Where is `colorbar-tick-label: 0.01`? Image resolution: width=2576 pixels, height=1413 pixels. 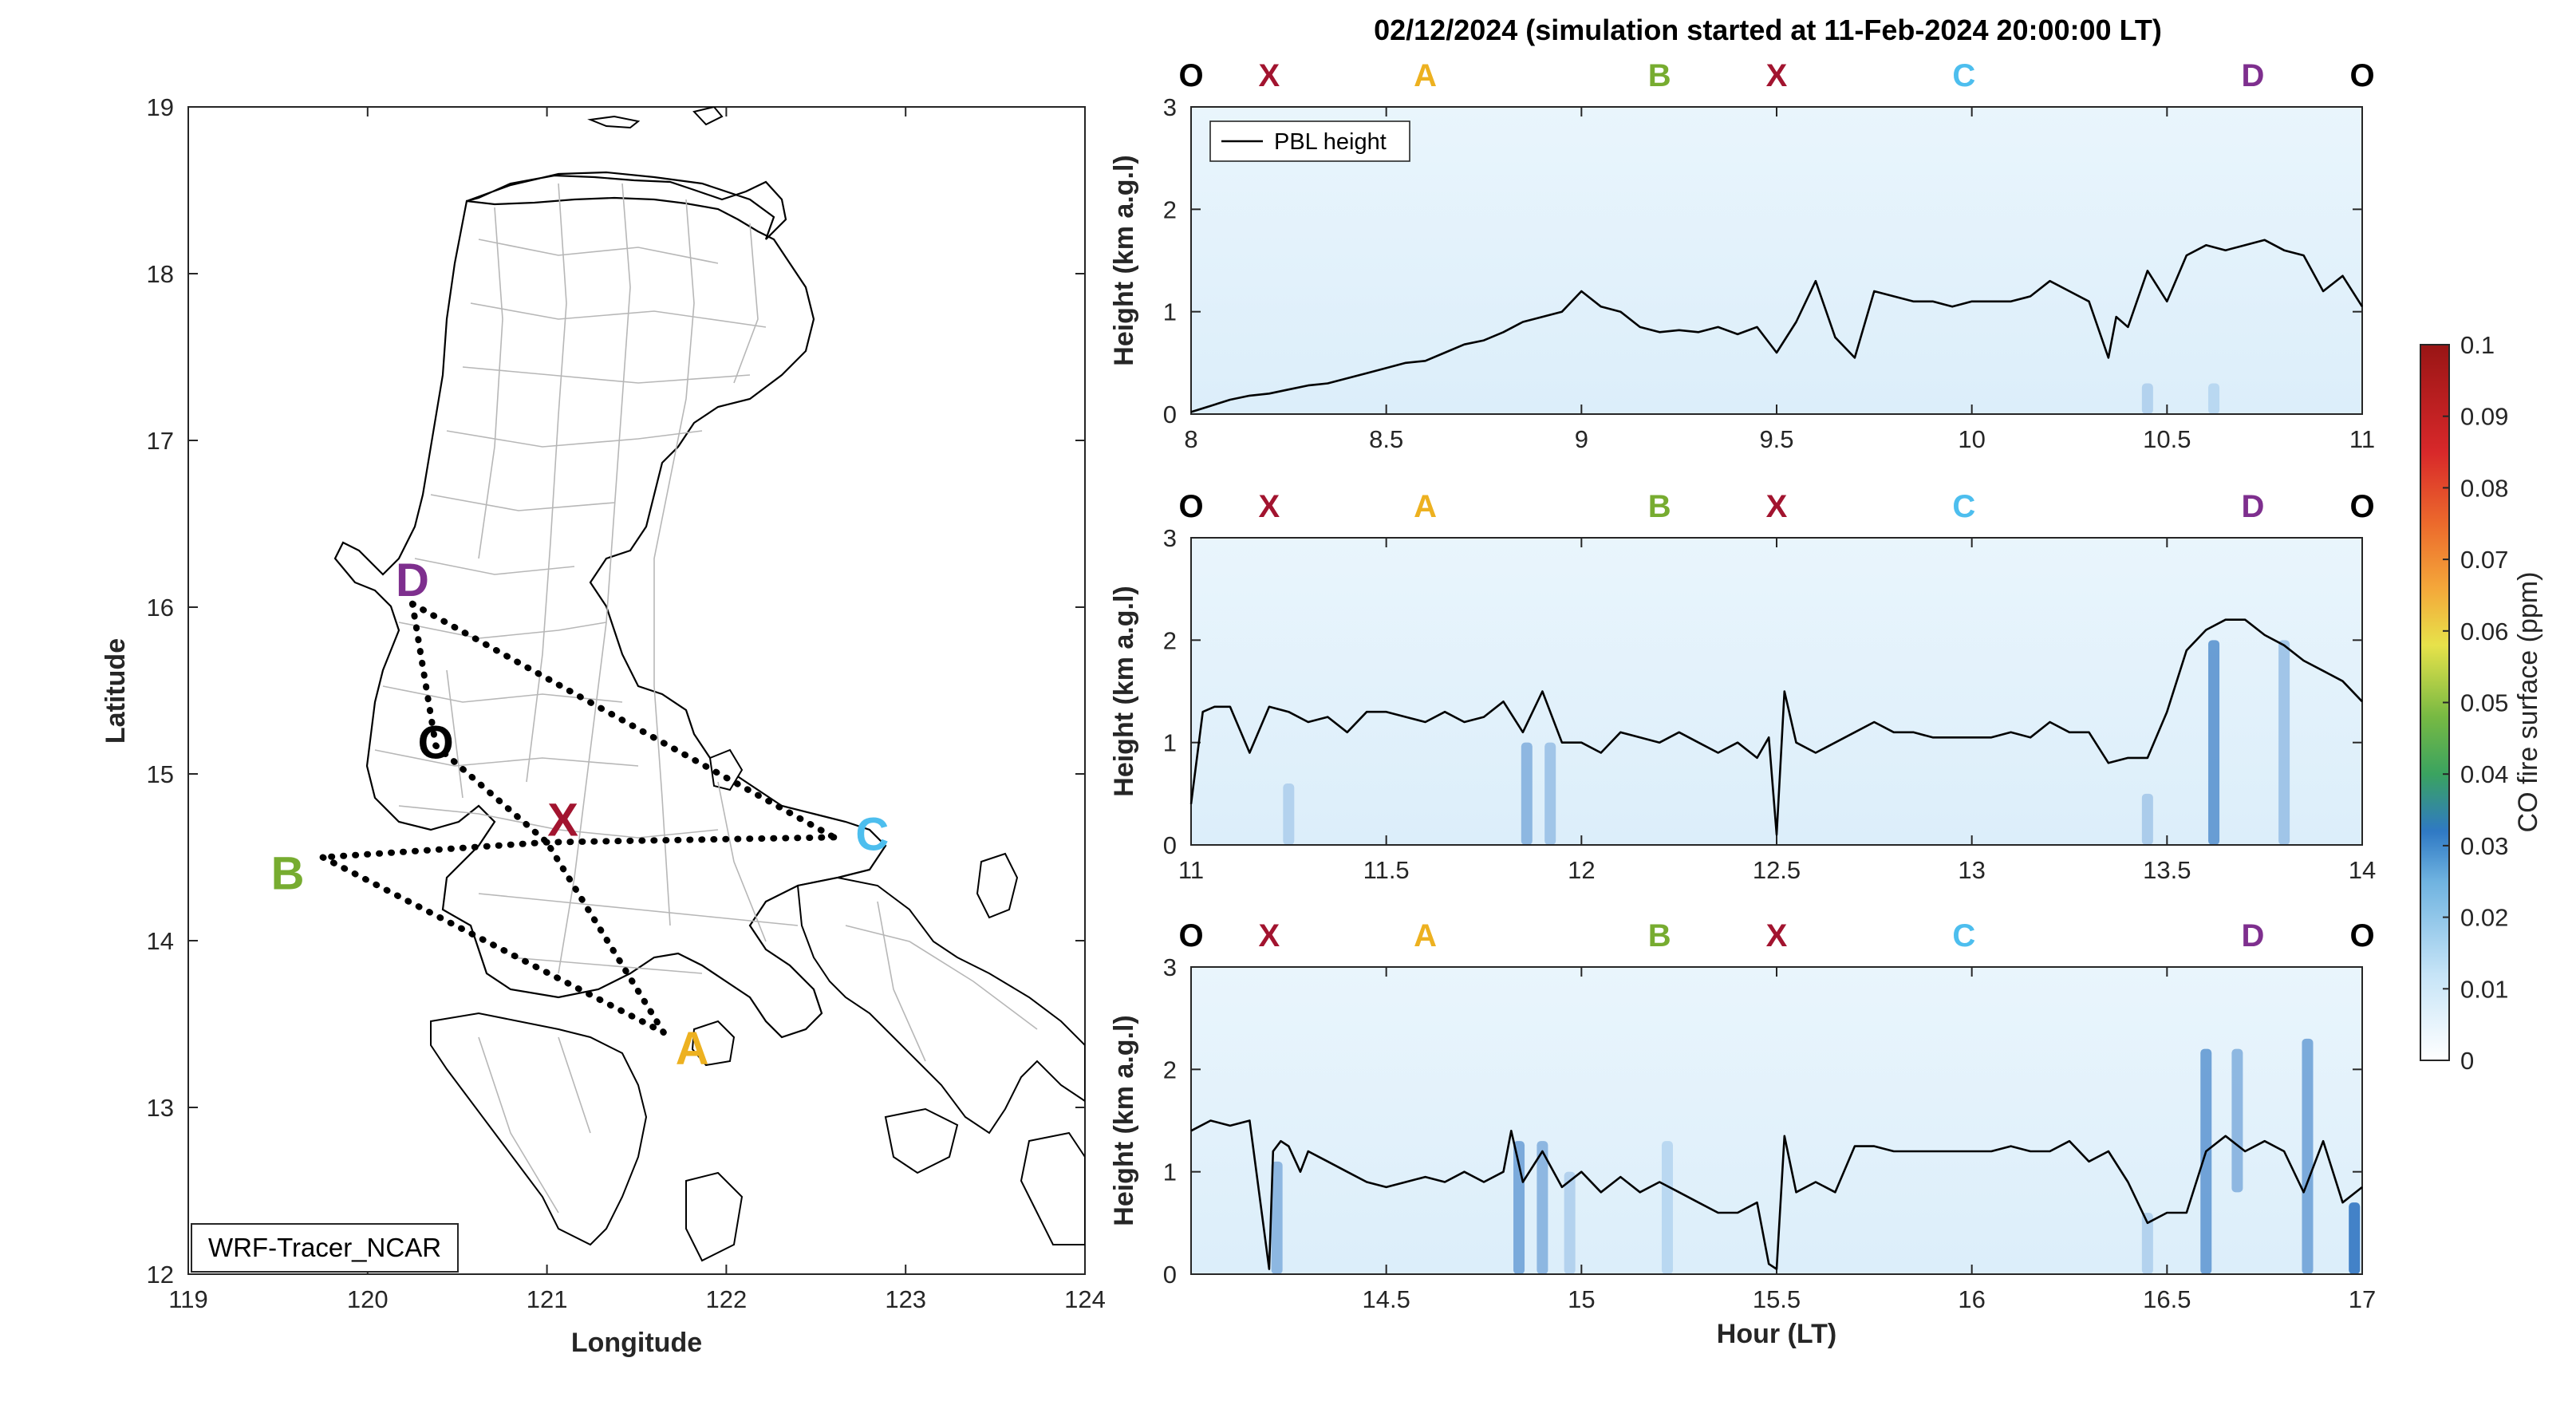
colorbar-tick-label: 0.01 is located at coordinates (2484, 989).